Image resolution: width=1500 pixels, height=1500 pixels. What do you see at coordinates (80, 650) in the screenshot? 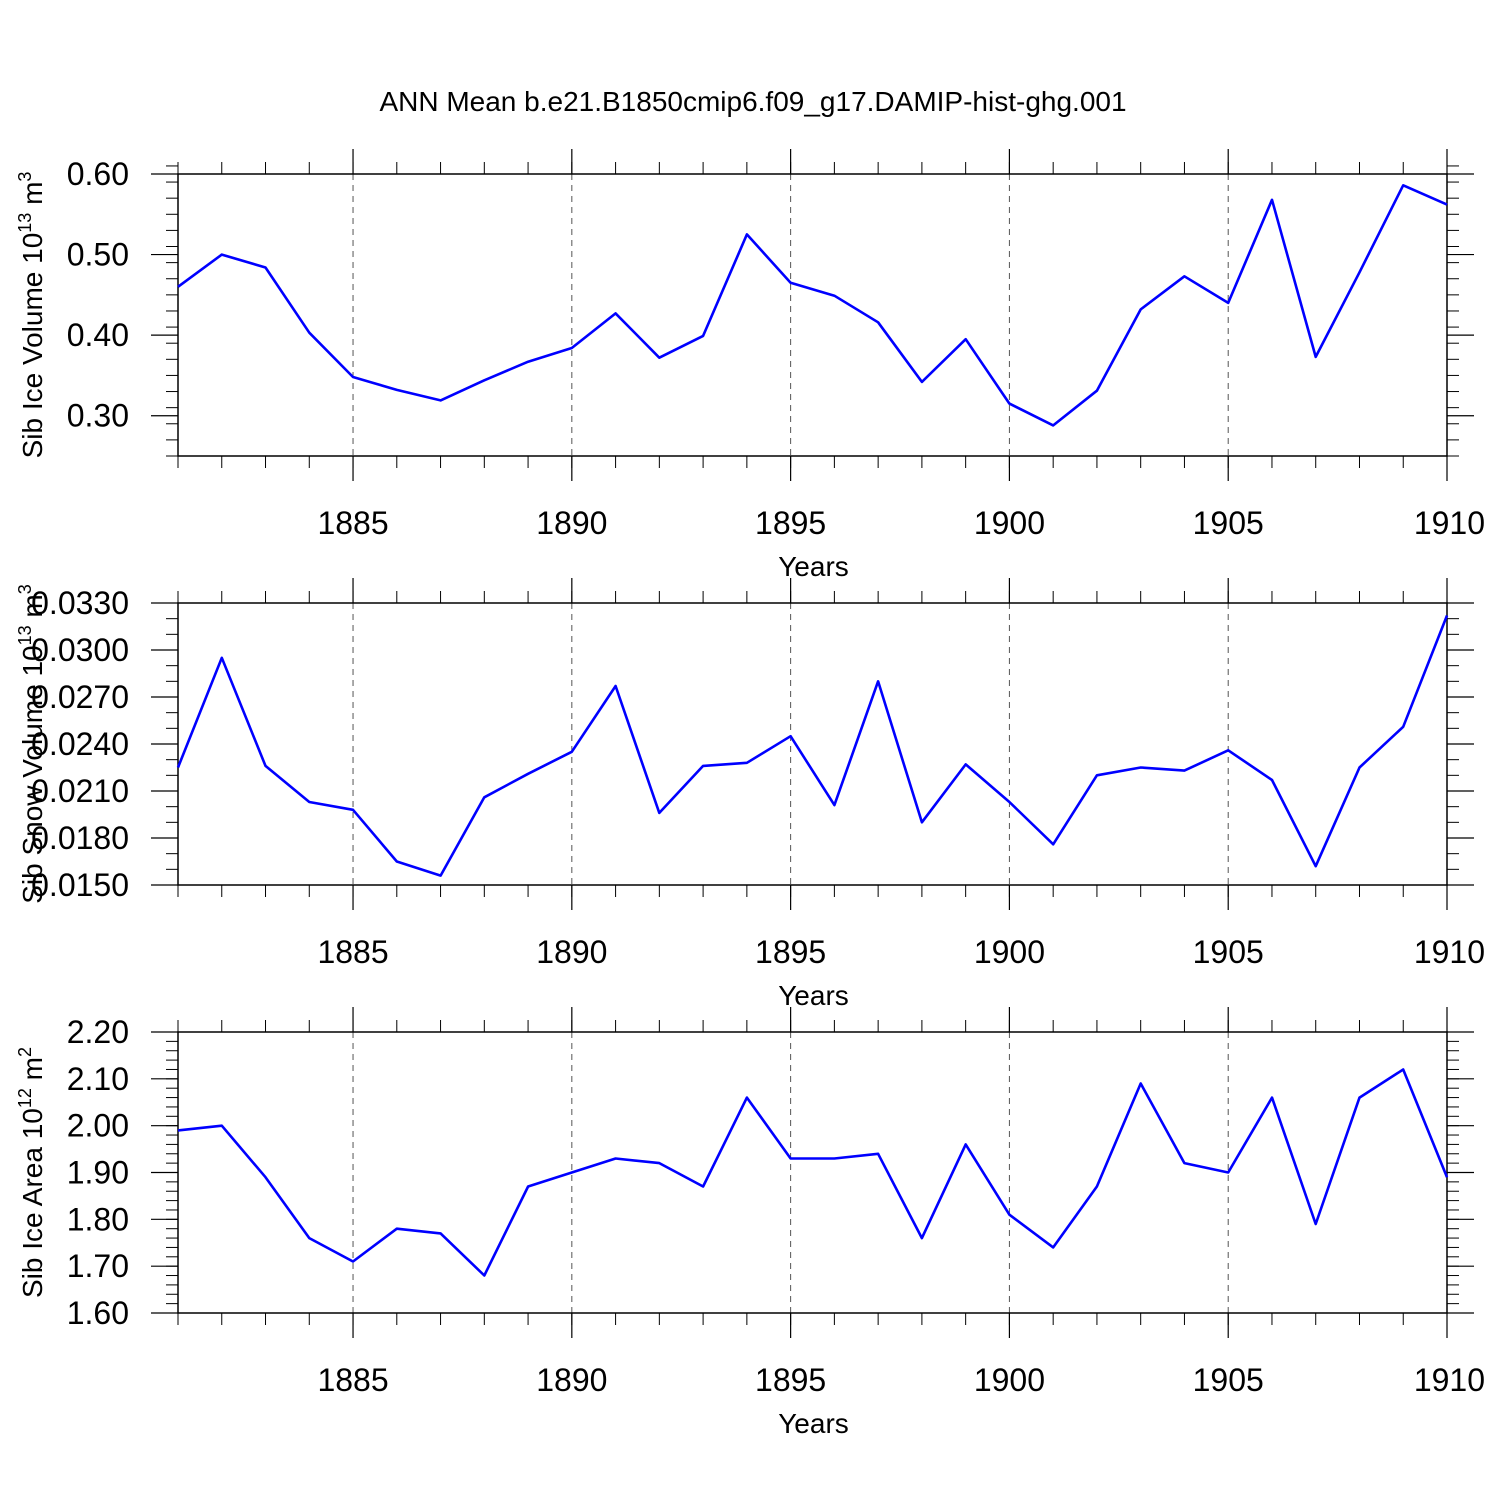
I see `y-tick-label: 0.0300` at bounding box center [80, 650].